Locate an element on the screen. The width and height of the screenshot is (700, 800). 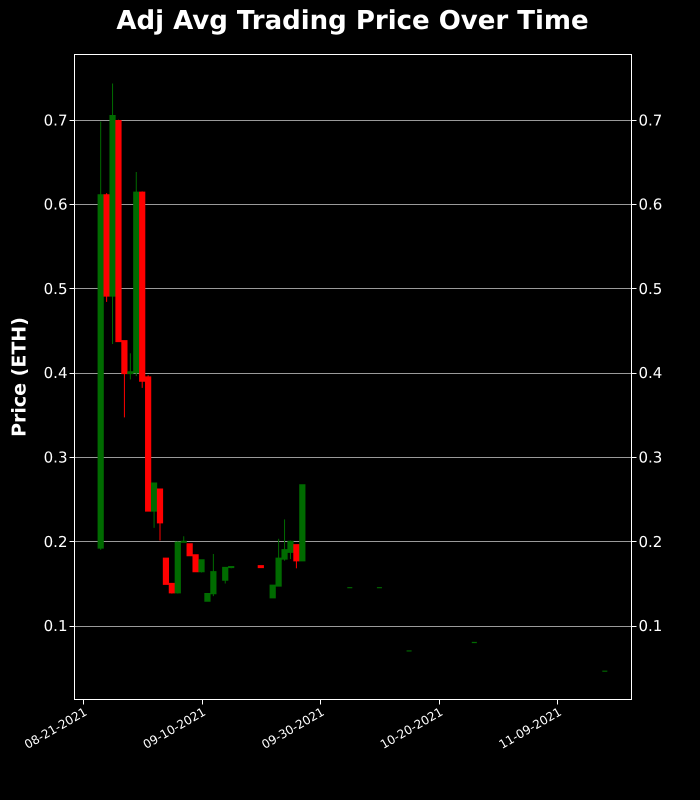
y2-tick-label: 0.3 is located at coordinates (650, 457).